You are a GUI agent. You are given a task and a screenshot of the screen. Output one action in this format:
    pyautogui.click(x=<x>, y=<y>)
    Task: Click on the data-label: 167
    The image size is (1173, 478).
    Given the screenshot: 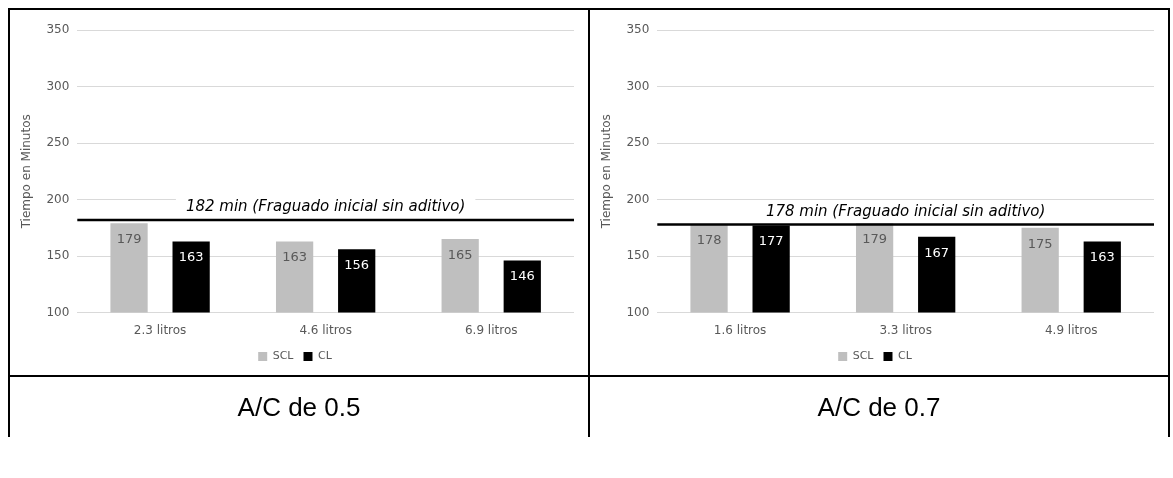 What is the action you would take?
    pyautogui.click(x=937, y=252)
    